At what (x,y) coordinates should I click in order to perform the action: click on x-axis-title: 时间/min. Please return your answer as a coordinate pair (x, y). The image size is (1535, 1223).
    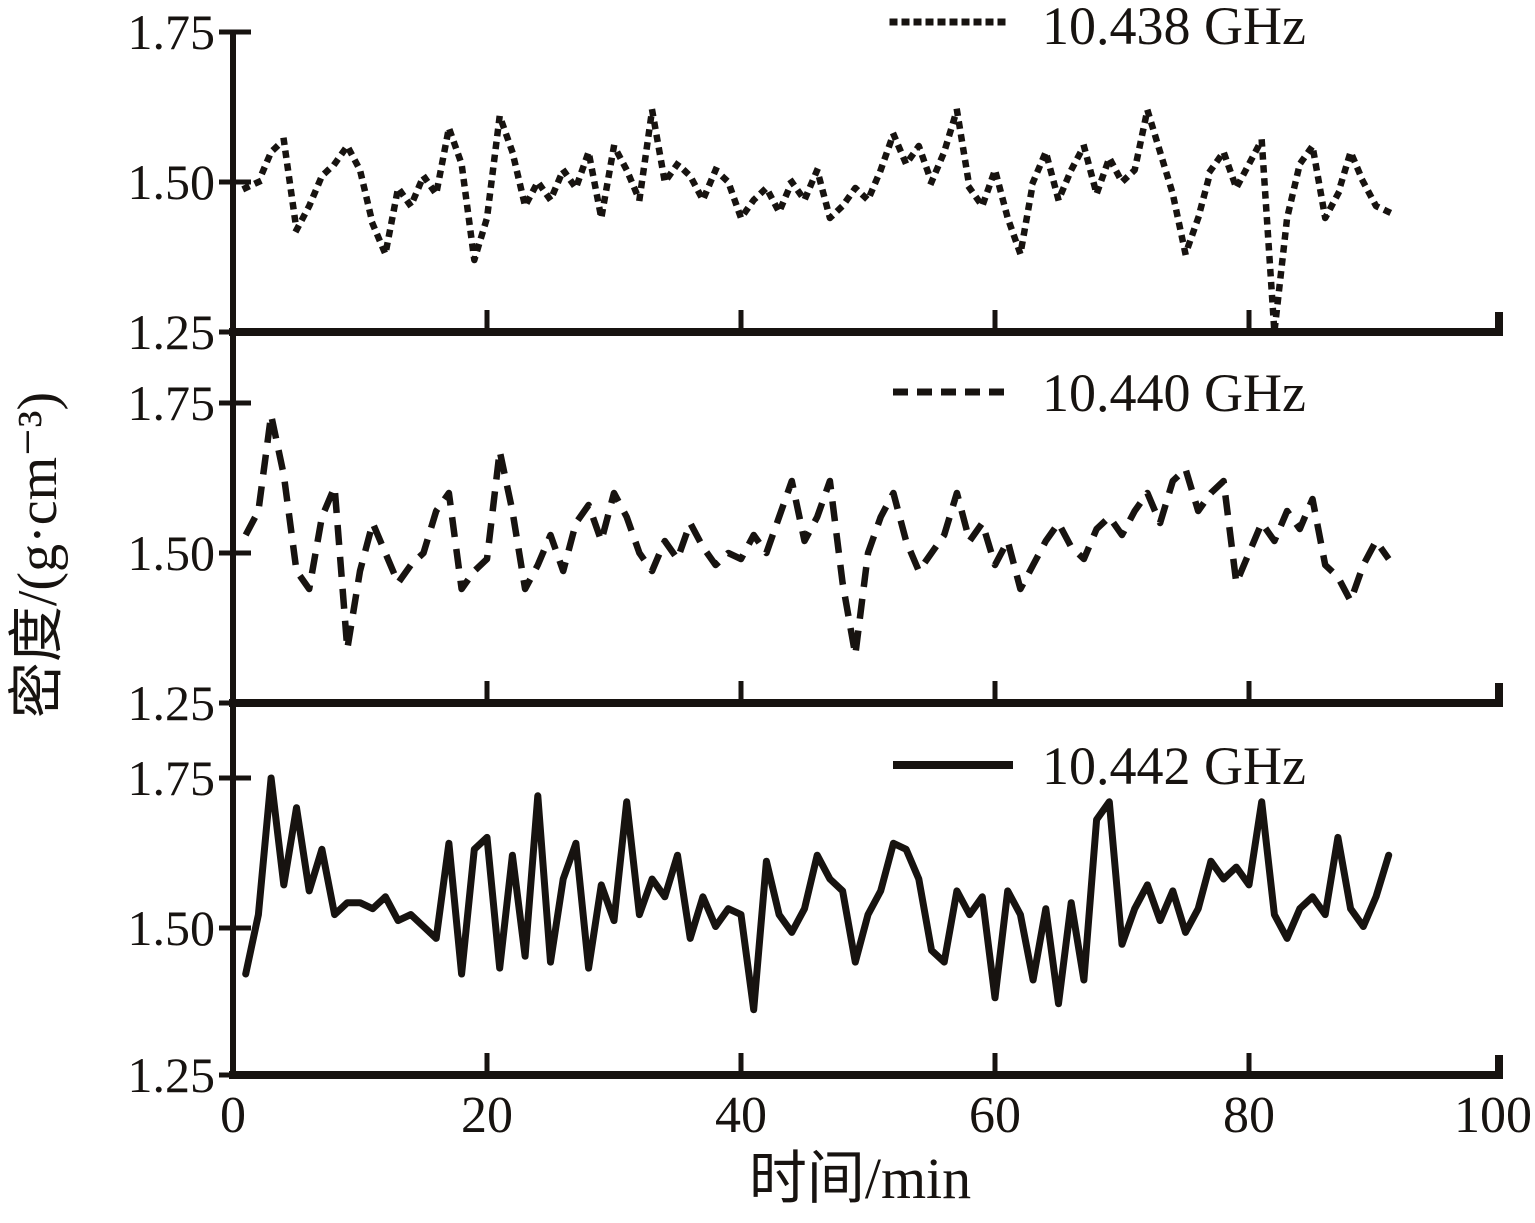
    Looking at the image, I should click on (860, 1178).